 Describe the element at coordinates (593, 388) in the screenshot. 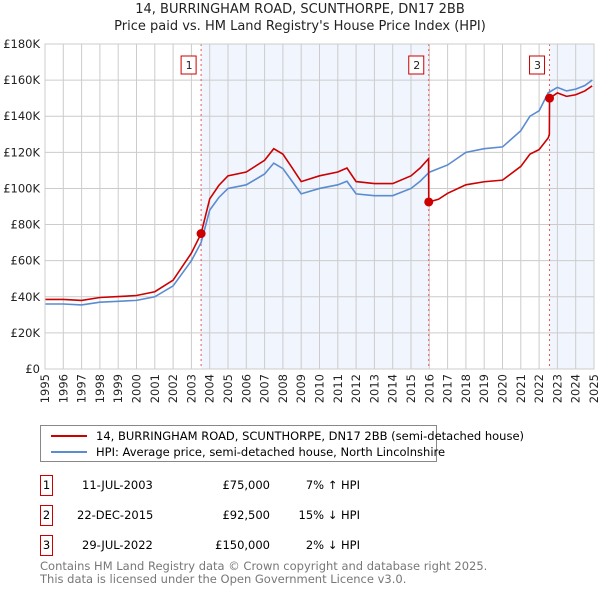

I see `x-tick-label: 2025` at that location.